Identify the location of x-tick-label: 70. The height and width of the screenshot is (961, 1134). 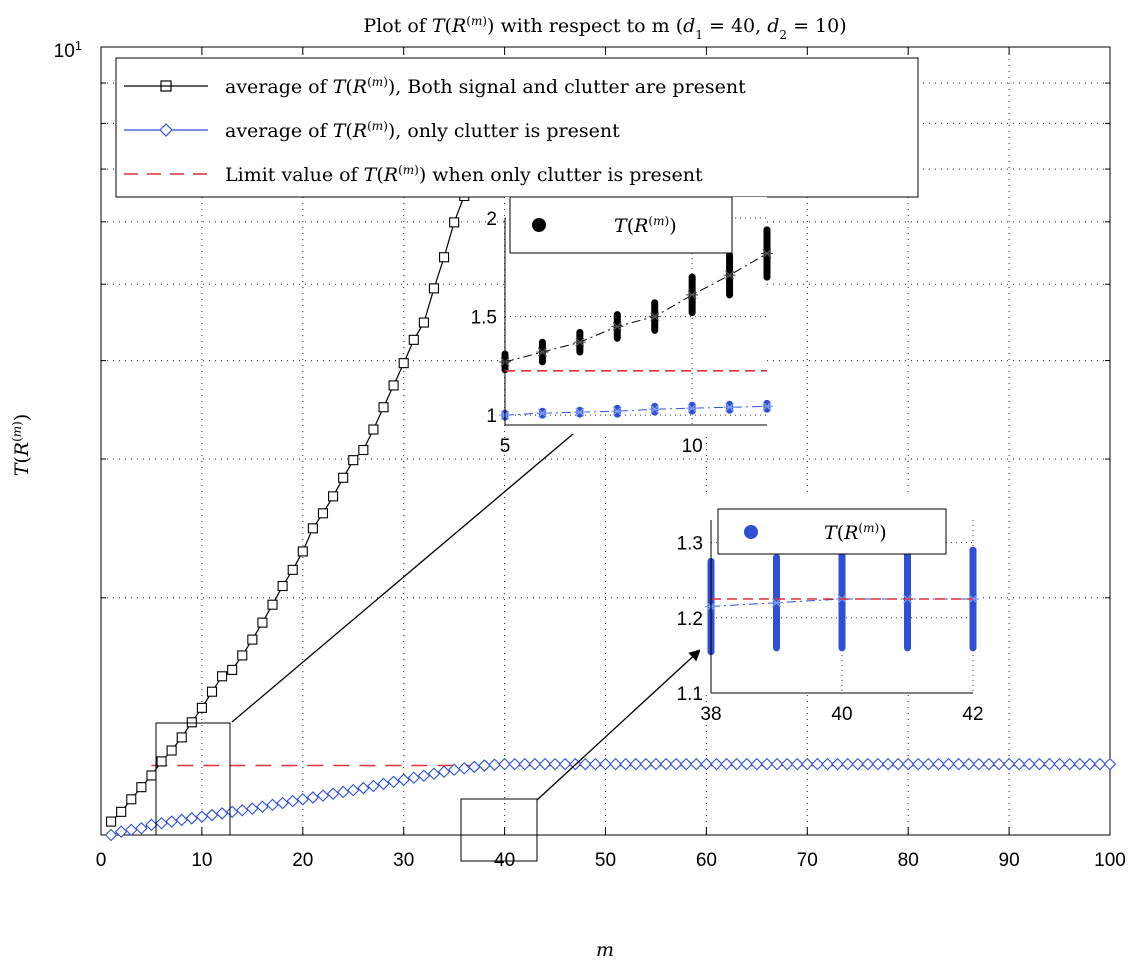
(807, 860).